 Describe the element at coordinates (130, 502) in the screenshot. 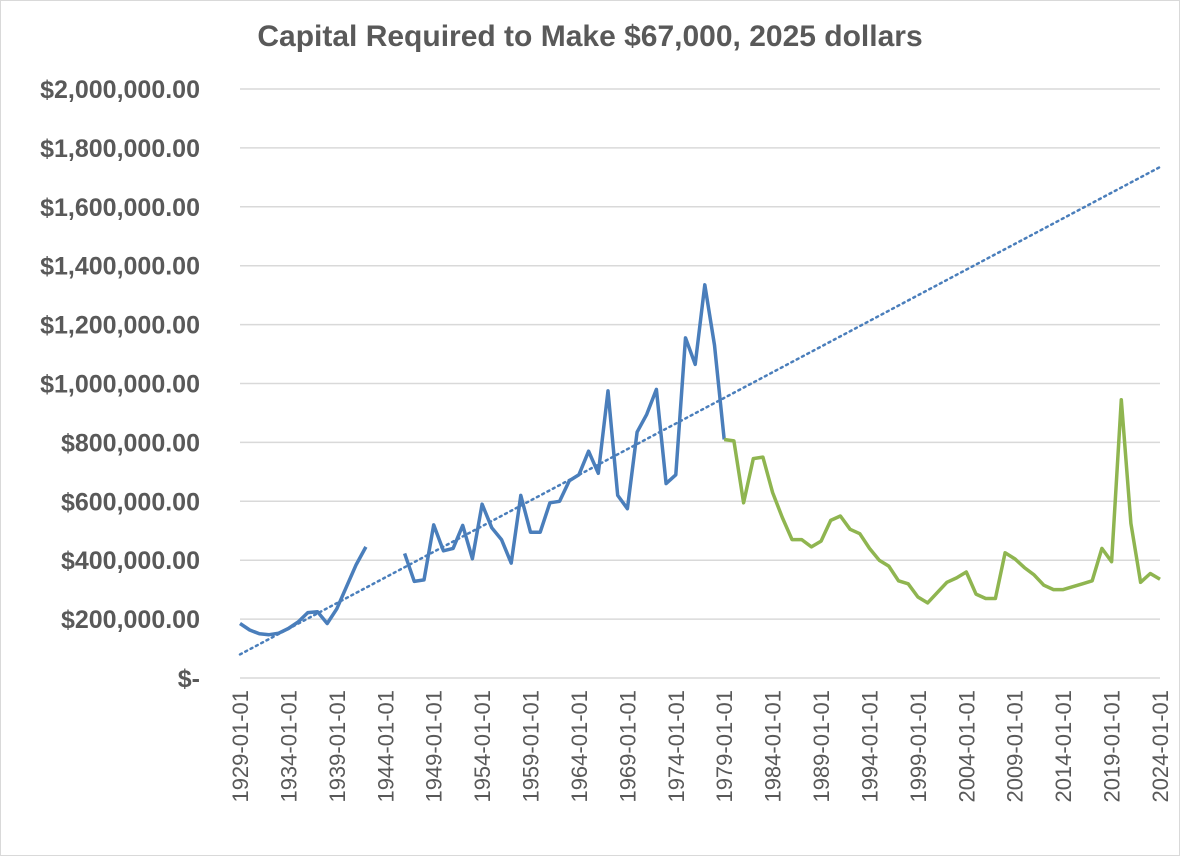

I see `y-tick-label: $600,000.00` at that location.